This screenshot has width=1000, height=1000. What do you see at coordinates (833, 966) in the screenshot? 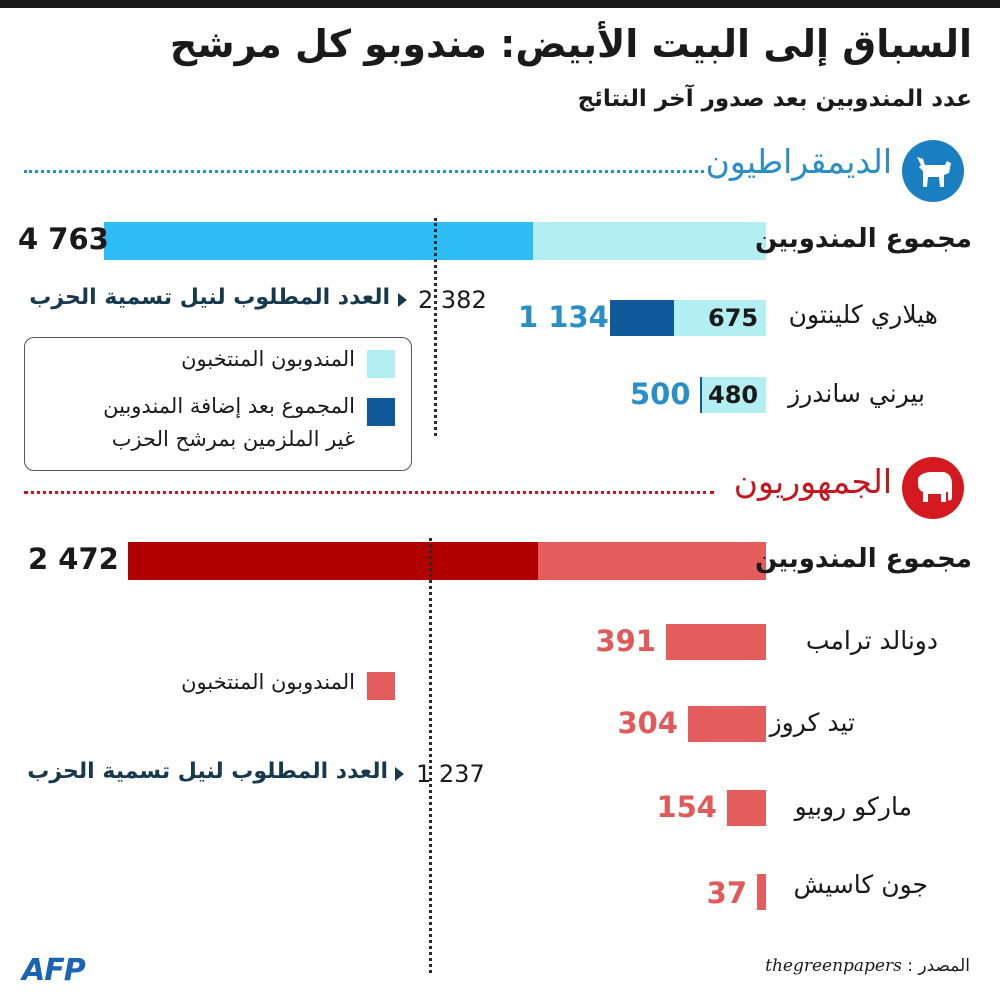
I see `source-name: thegreenpapers` at bounding box center [833, 966].